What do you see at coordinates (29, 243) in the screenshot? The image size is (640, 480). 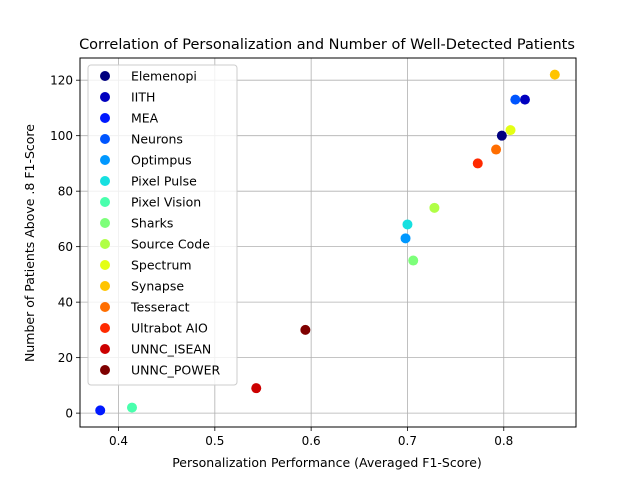 I see `y-axis-label: Number of Patients Above .8 F1-Score` at bounding box center [29, 243].